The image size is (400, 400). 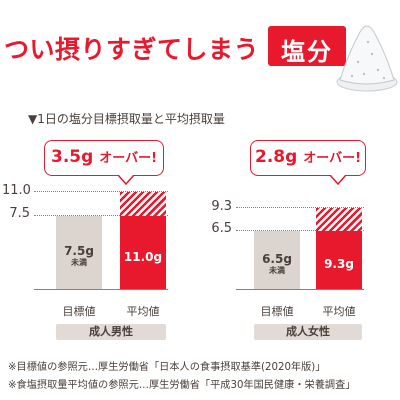 I want to click on bar-value-average-female: 9.3g, so click(x=339, y=264).